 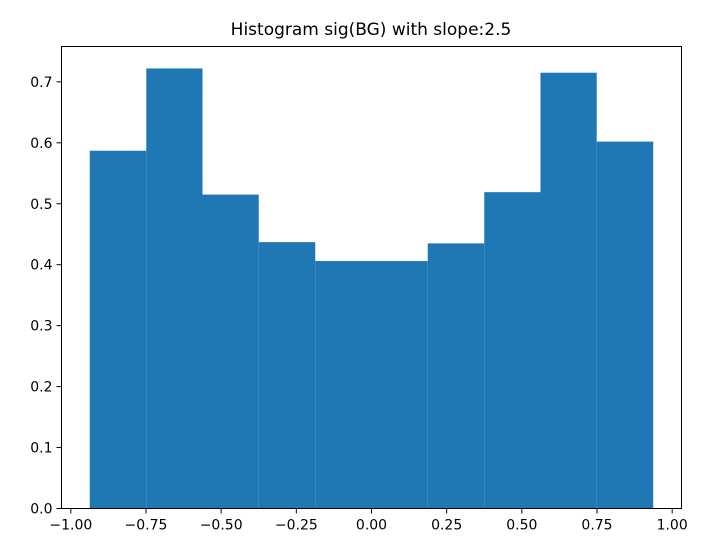 I want to click on x-tick-label-8: 0.75, so click(x=596, y=526).